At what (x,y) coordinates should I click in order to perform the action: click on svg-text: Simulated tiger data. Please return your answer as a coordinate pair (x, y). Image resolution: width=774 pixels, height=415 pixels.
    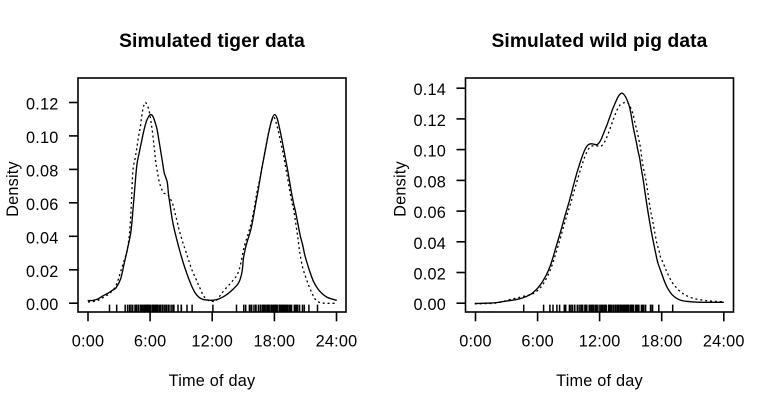
    Looking at the image, I should click on (212, 41).